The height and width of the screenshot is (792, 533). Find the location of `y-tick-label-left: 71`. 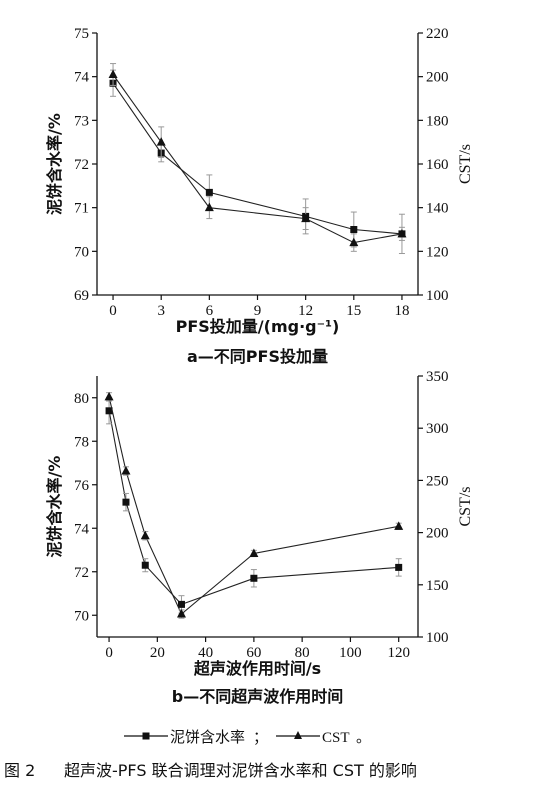

y-tick-label-left: 71 is located at coordinates (81, 209).